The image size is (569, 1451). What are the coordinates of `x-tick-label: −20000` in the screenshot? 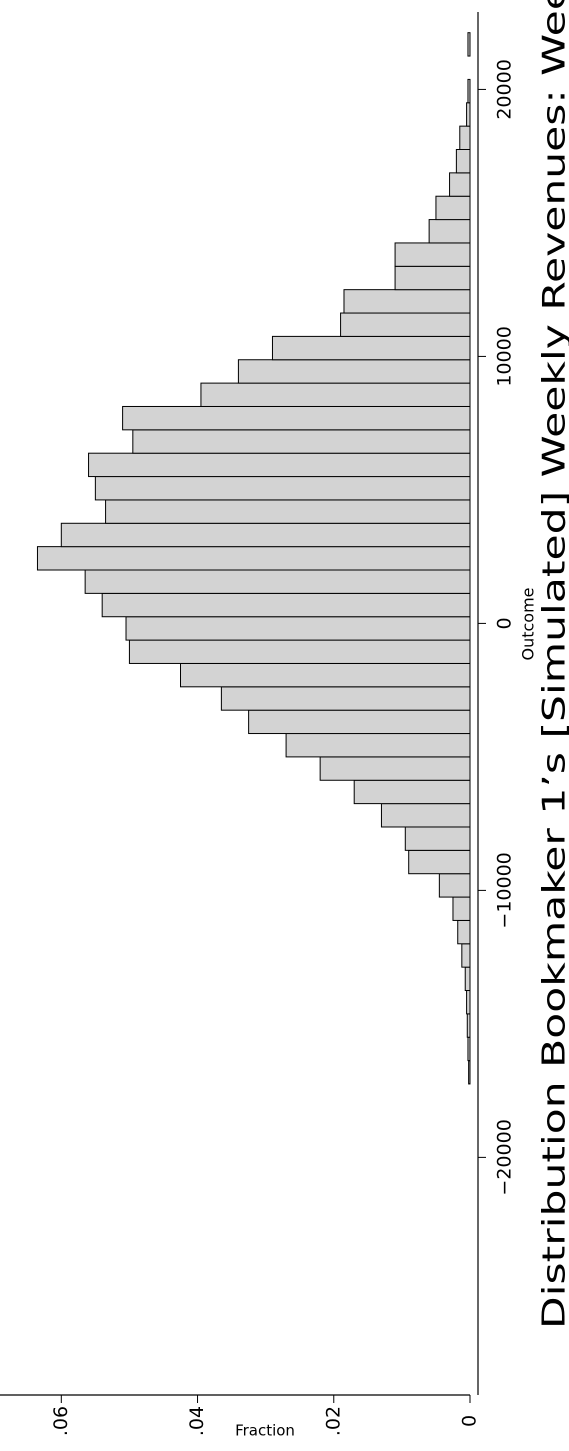 It's located at (505, 1157).